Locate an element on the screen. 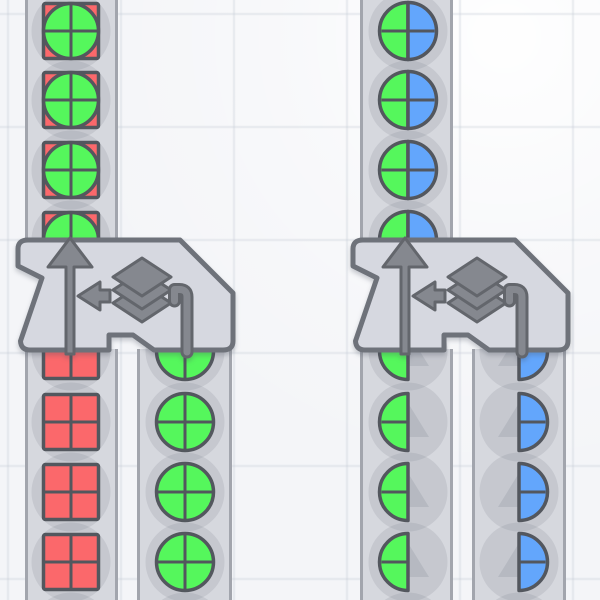  stacker-right is located at coordinates (460, 297).